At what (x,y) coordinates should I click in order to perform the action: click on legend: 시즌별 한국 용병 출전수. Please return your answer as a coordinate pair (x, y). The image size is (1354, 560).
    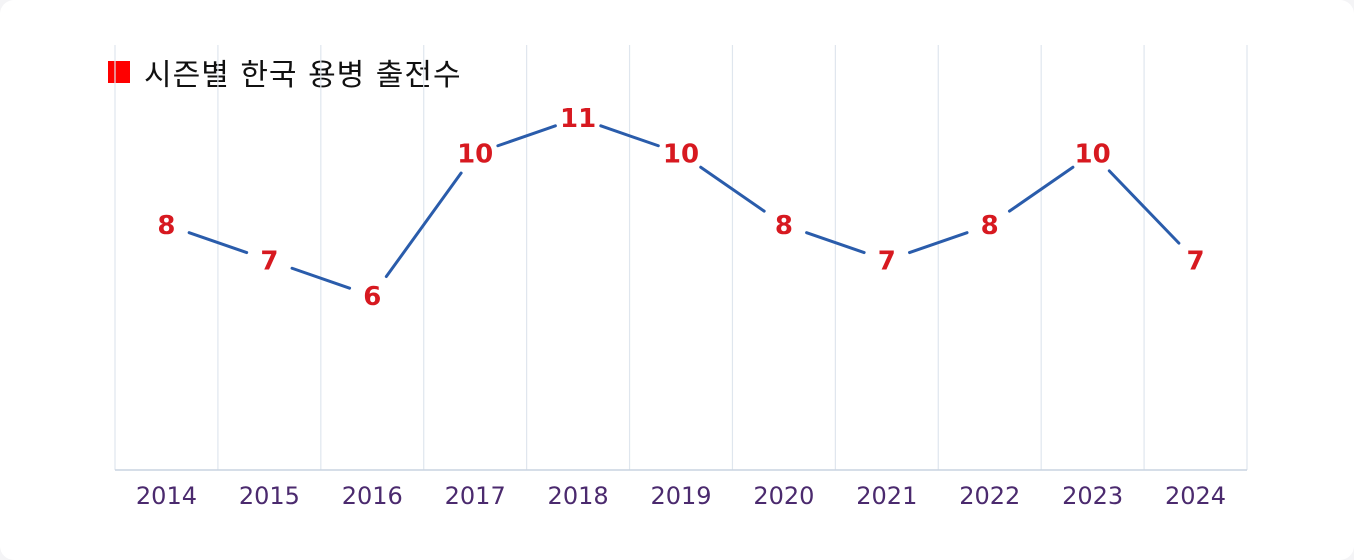
    Looking at the image, I should click on (285, 72).